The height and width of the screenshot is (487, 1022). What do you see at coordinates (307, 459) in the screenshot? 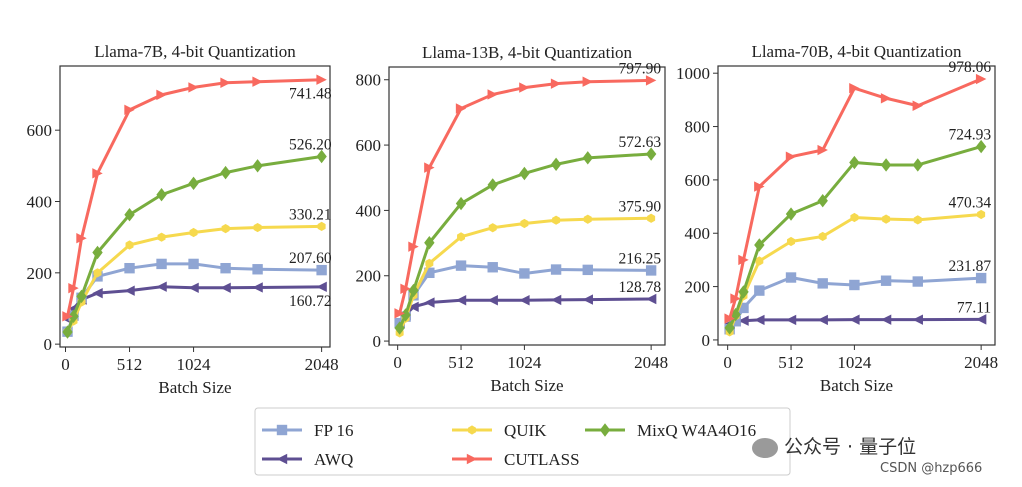
I see `legend-item: AWQ` at bounding box center [307, 459].